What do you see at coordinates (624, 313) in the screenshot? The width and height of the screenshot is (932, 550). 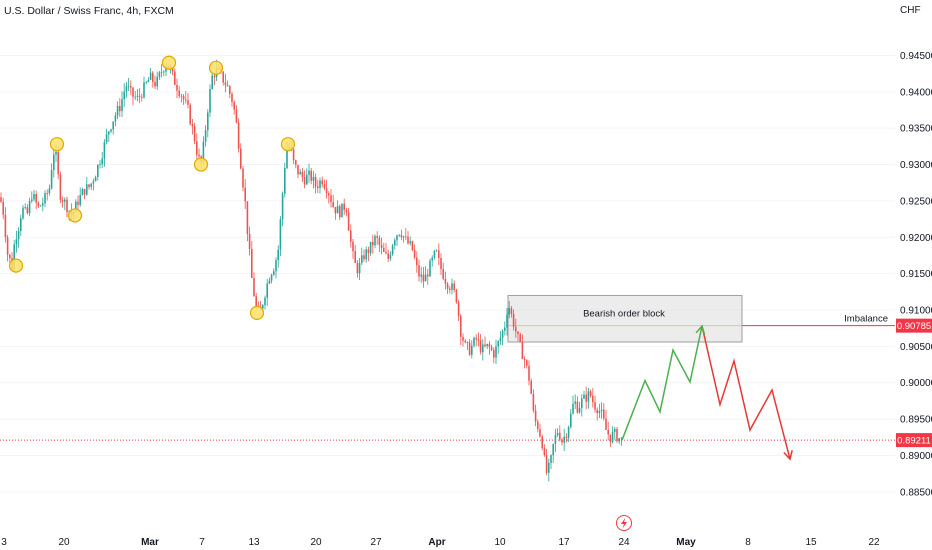 I see `bearish-order-block-label: Bearish order block` at bounding box center [624, 313].